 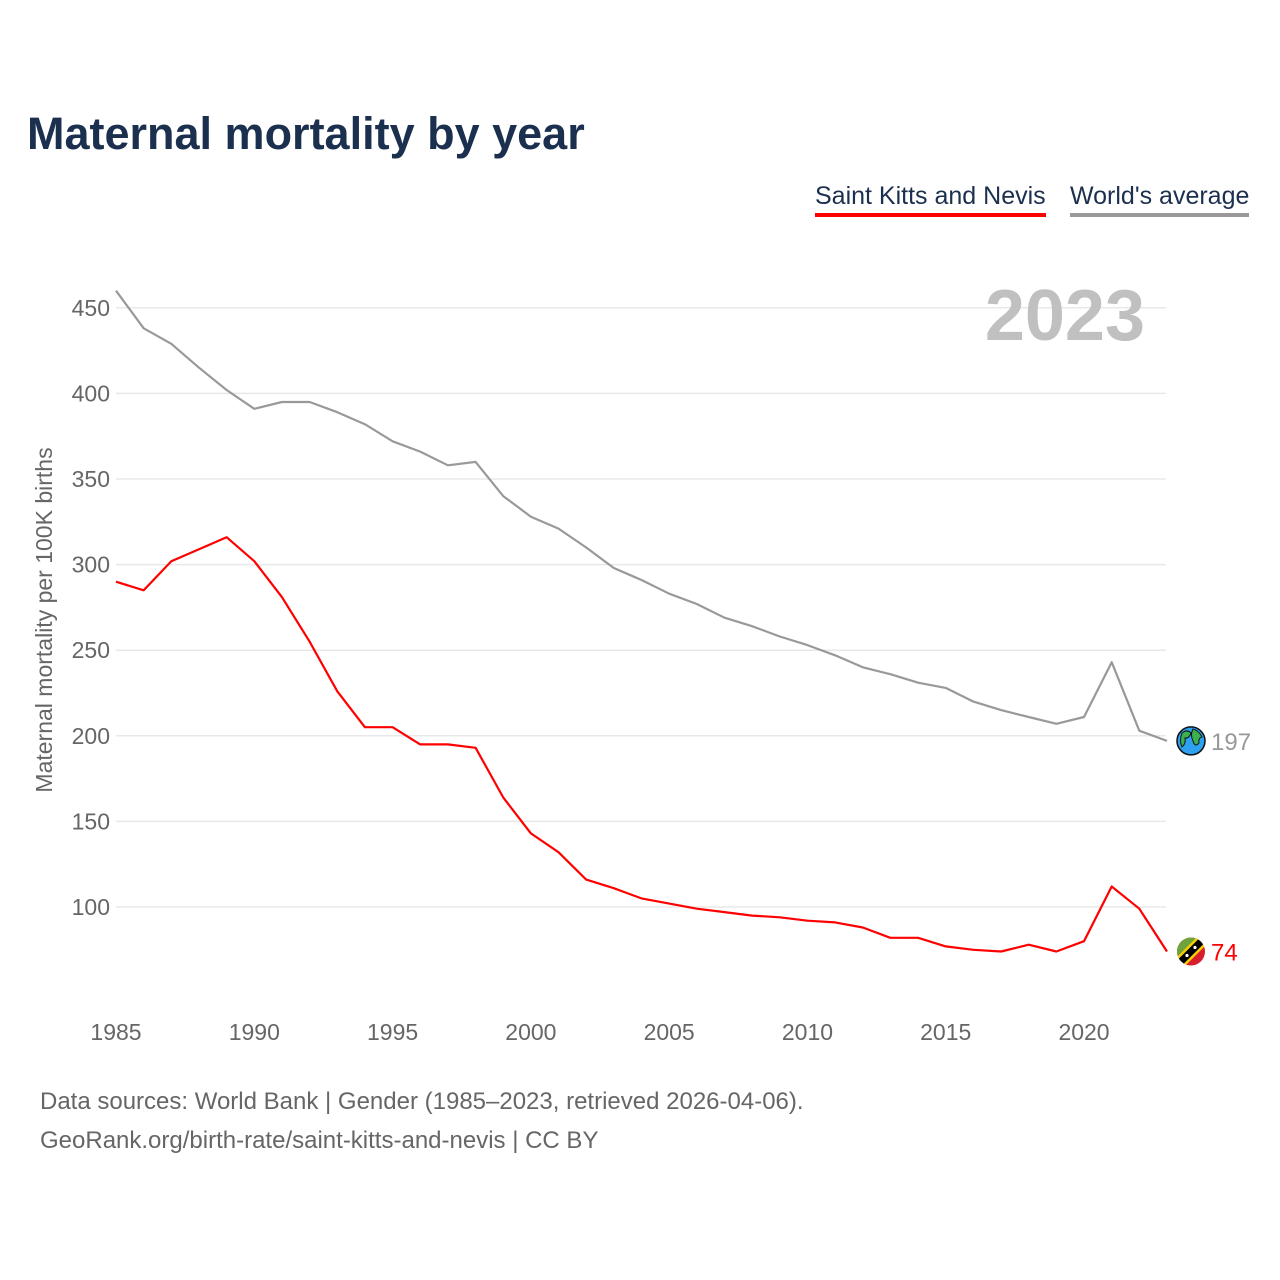 I want to click on y-tick-label: 200, so click(x=91, y=736).